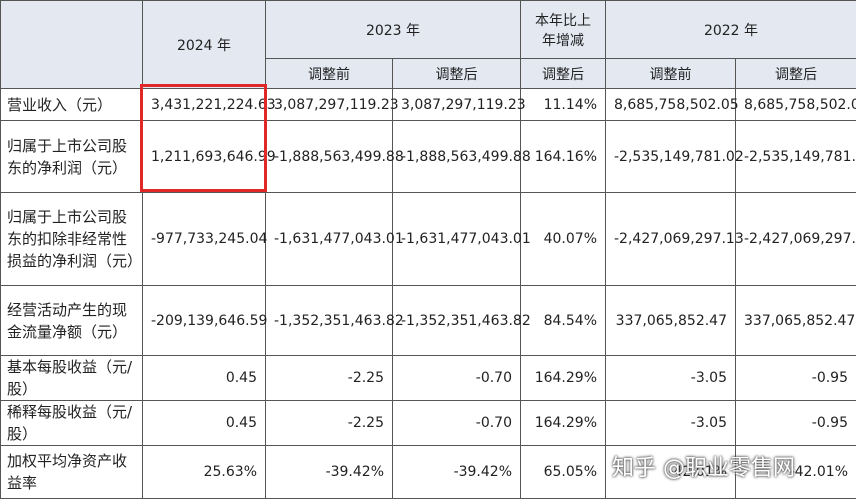 This screenshot has width=856, height=500. Describe the element at coordinates (71, 472) in the screenshot. I see `row-label: 加权平均净资产收益率` at that location.